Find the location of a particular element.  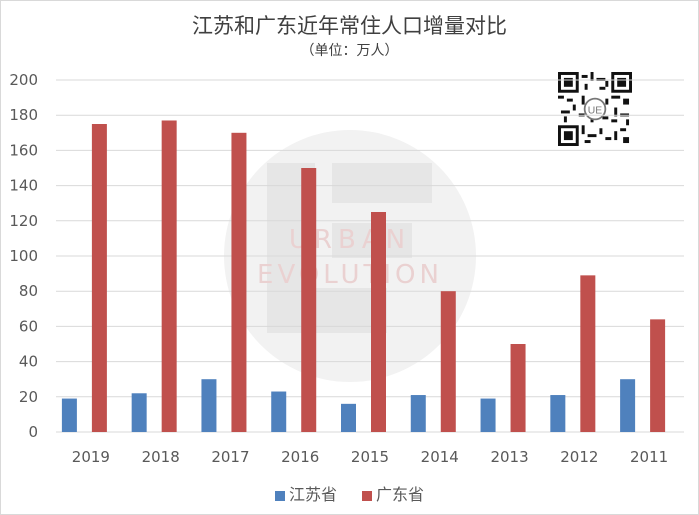

legend-label-guangdong: 广东省 is located at coordinates (400, 494).